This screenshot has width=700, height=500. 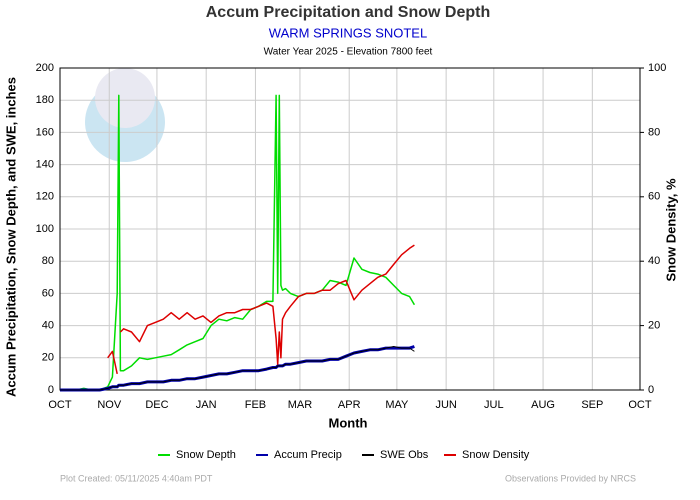 What do you see at coordinates (48, 261) in the screenshot?
I see `y-tick-label: 80` at bounding box center [48, 261].